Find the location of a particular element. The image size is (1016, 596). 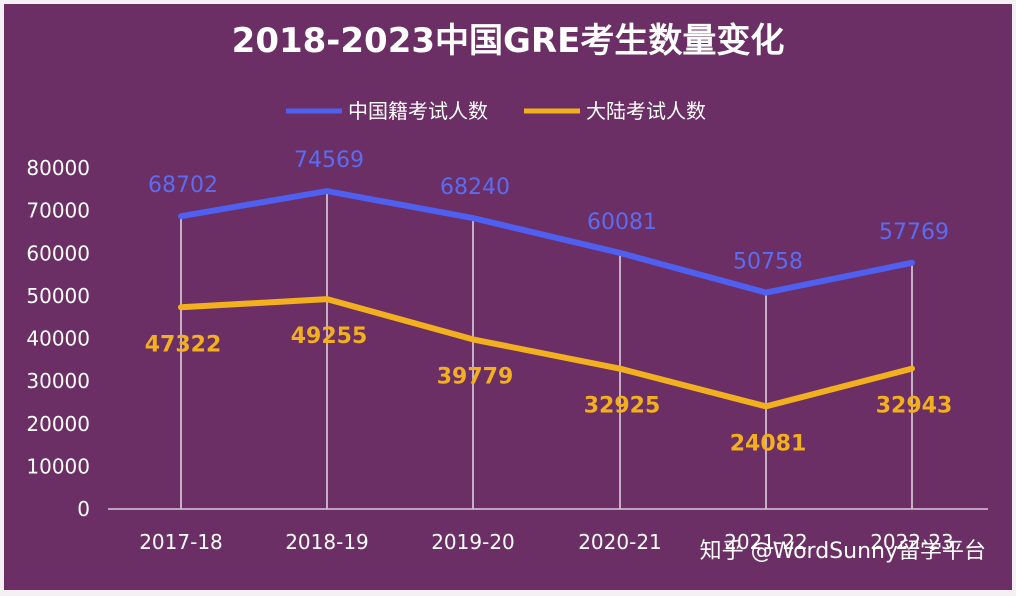

data-label-mainland: 32943 is located at coordinates (914, 406).